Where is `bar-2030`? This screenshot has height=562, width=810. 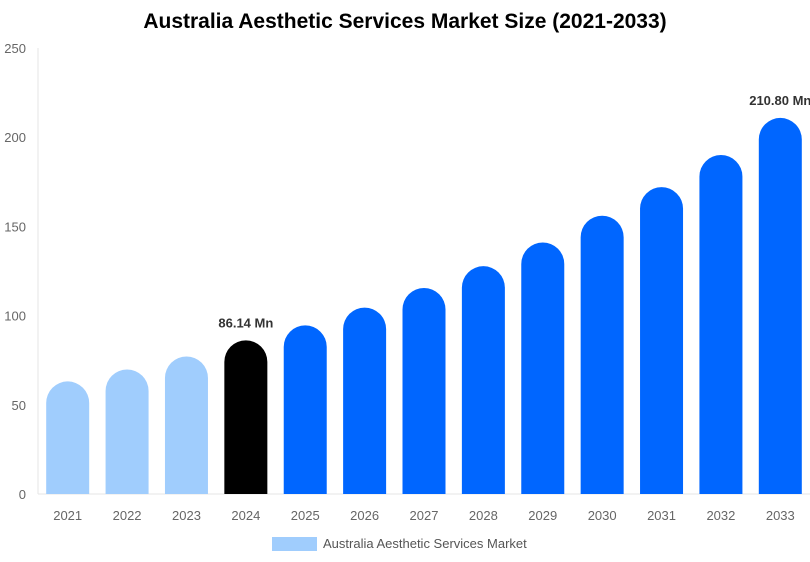
bar-2030 is located at coordinates (602, 354).